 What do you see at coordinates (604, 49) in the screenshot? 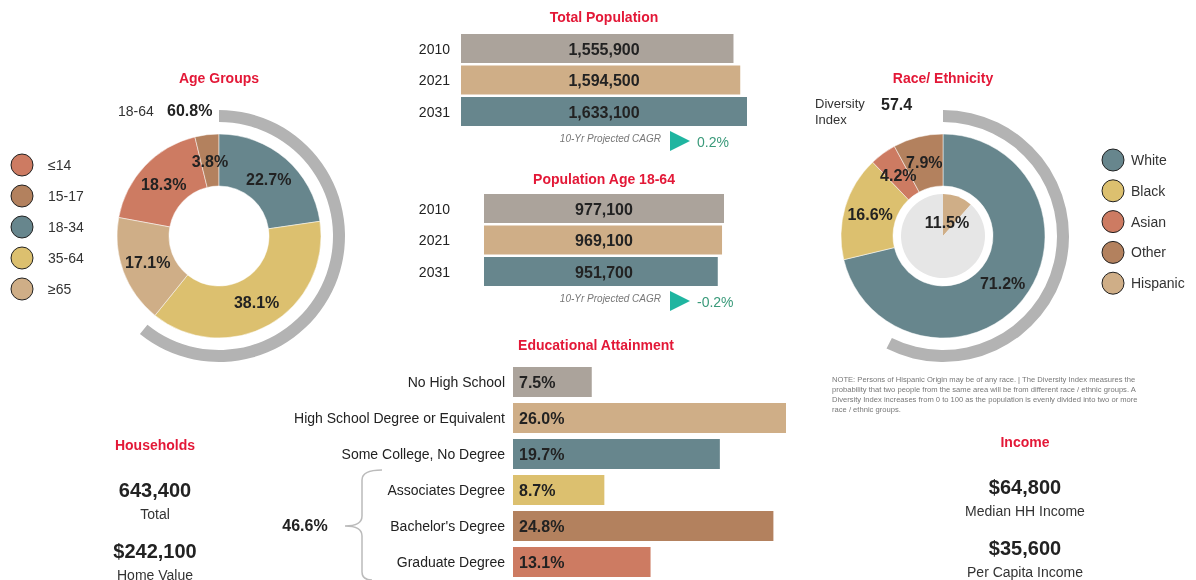
I see `data-label: 1,555,900` at bounding box center [604, 49].